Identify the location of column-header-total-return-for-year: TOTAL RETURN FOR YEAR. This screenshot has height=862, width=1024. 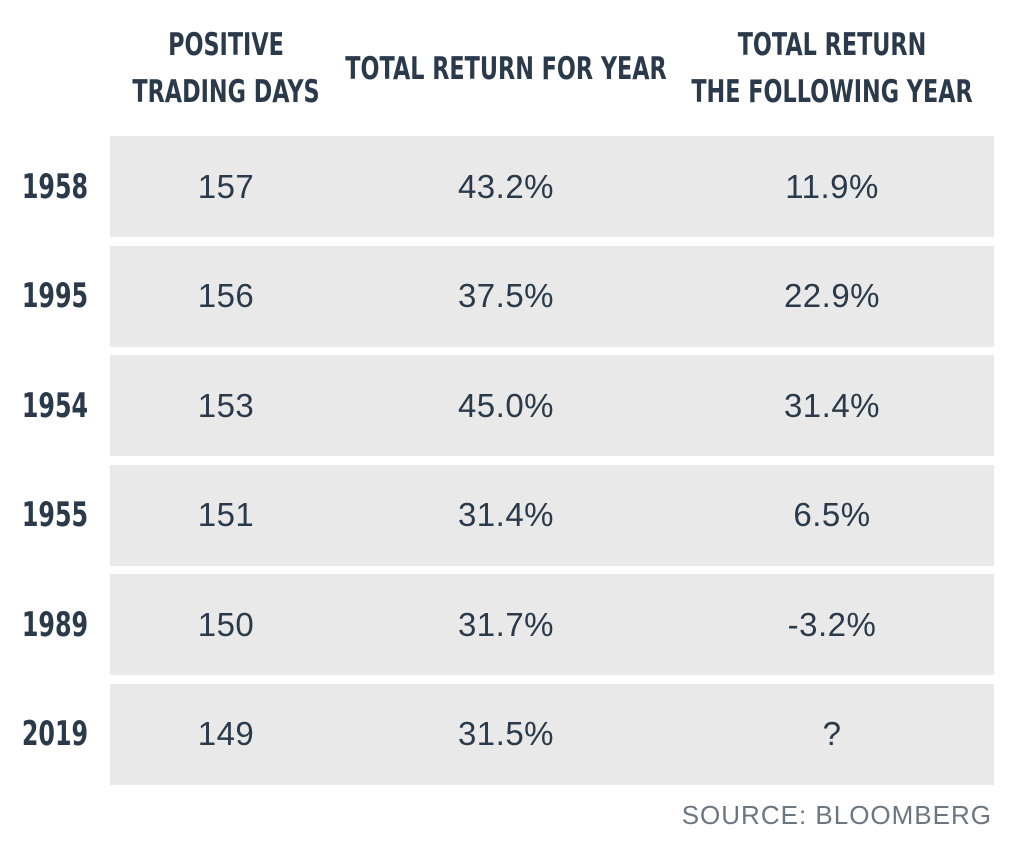
(505, 69).